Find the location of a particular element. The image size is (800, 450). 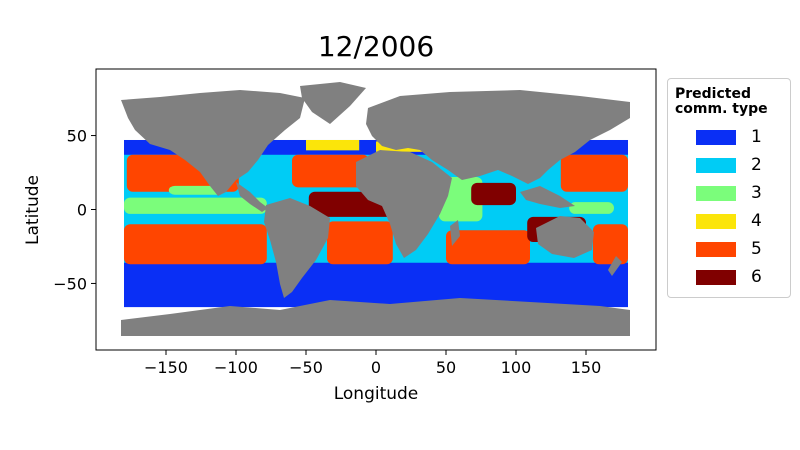

y-tick-label: −50 is located at coordinates (70, 283).